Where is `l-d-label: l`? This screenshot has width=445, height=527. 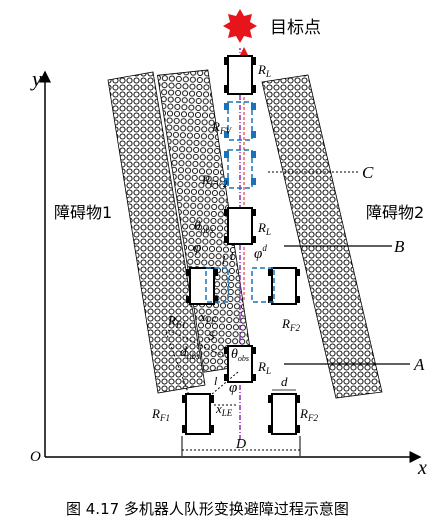 l-d-label: l is located at coordinates (232, 256).